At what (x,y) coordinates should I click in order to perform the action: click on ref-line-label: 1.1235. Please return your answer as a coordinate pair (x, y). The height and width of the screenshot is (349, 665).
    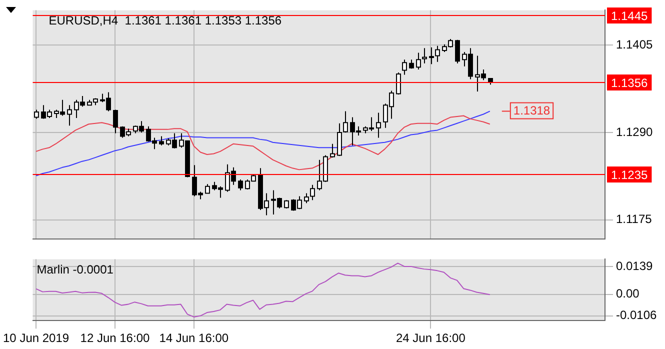
    Looking at the image, I should click on (629, 175).